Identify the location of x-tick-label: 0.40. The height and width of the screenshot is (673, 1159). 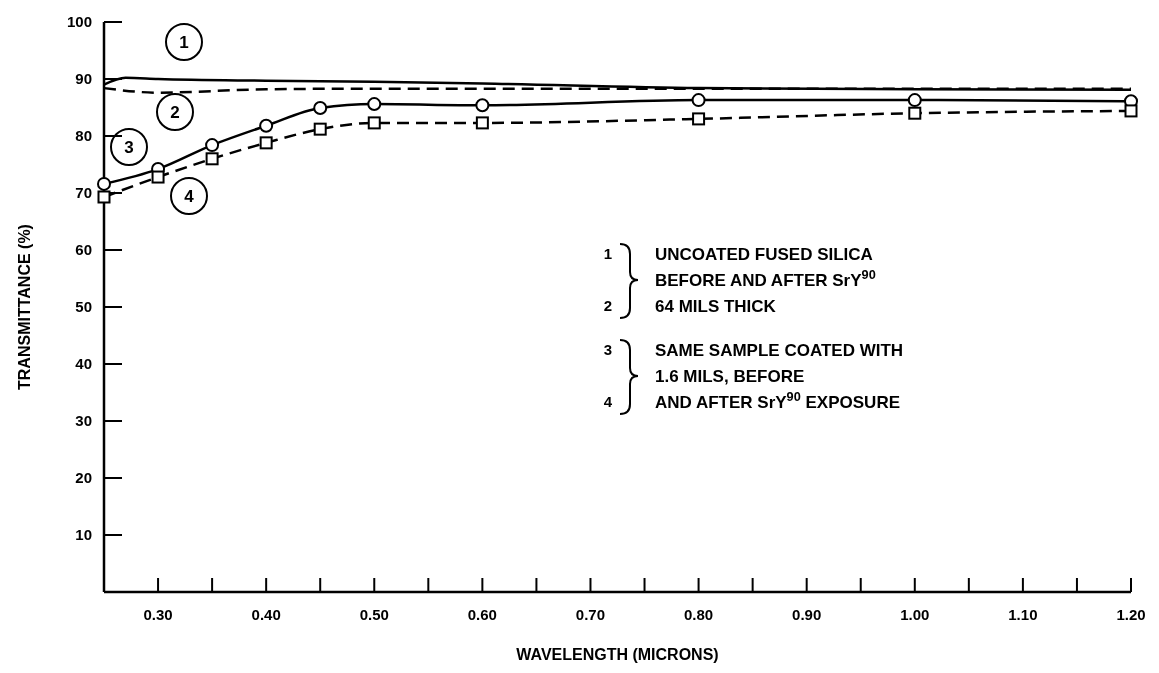
(266, 614).